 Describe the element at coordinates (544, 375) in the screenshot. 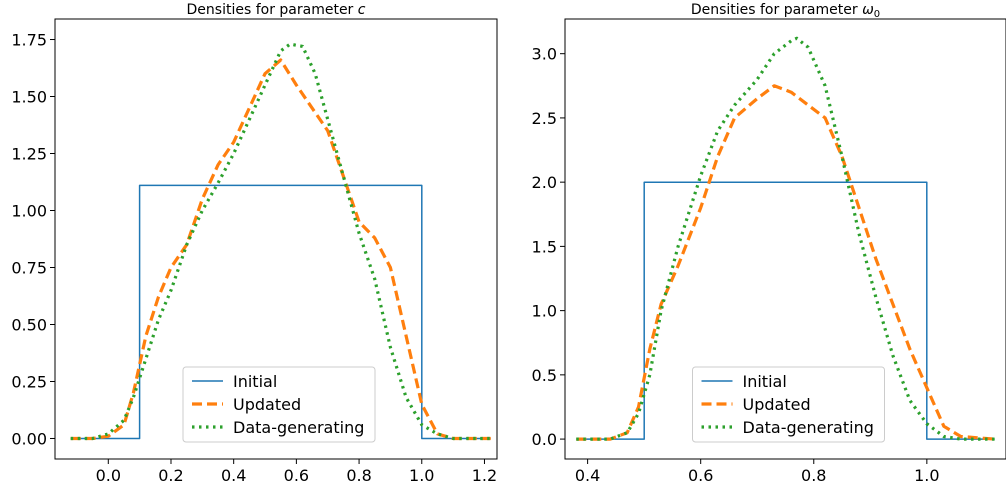

I see `y-tick-label-0-5: 0.5` at that location.